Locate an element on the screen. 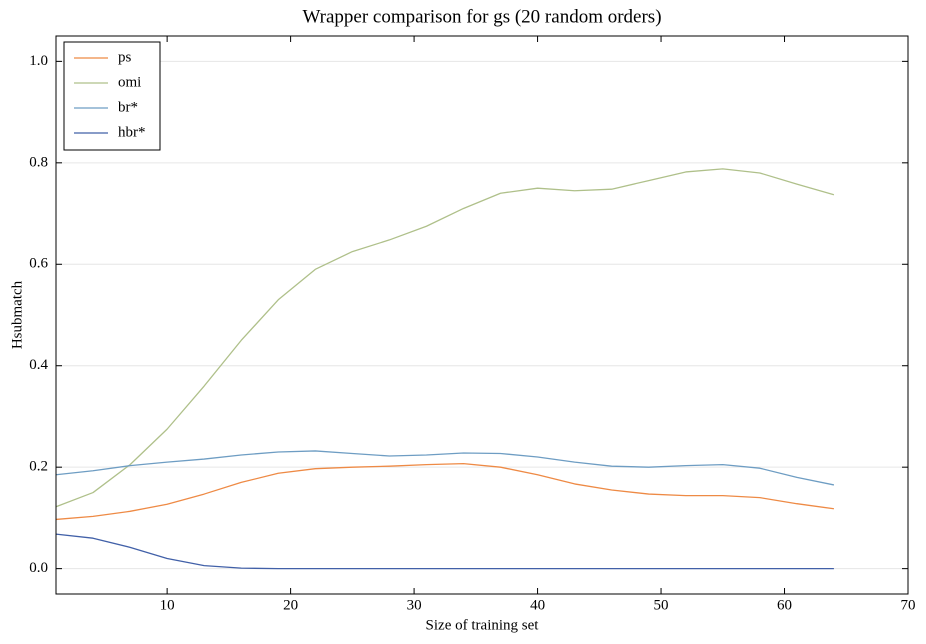  legend-label: br* is located at coordinates (128, 107).